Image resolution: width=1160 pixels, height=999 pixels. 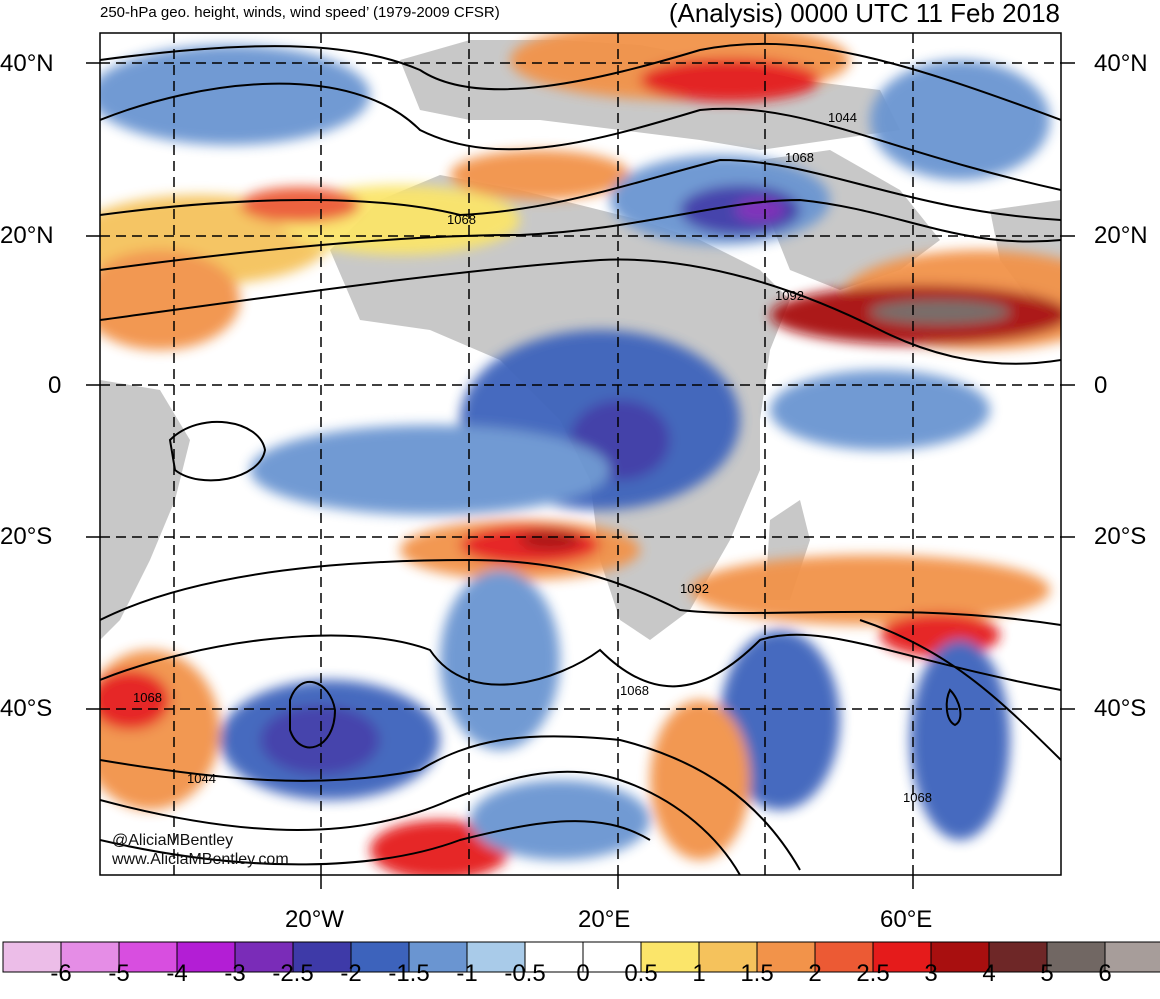 What do you see at coordinates (864, 14) in the screenshot?
I see `map-title-right: (Analysis) 0000 UTC 11 Feb 2018` at bounding box center [864, 14].